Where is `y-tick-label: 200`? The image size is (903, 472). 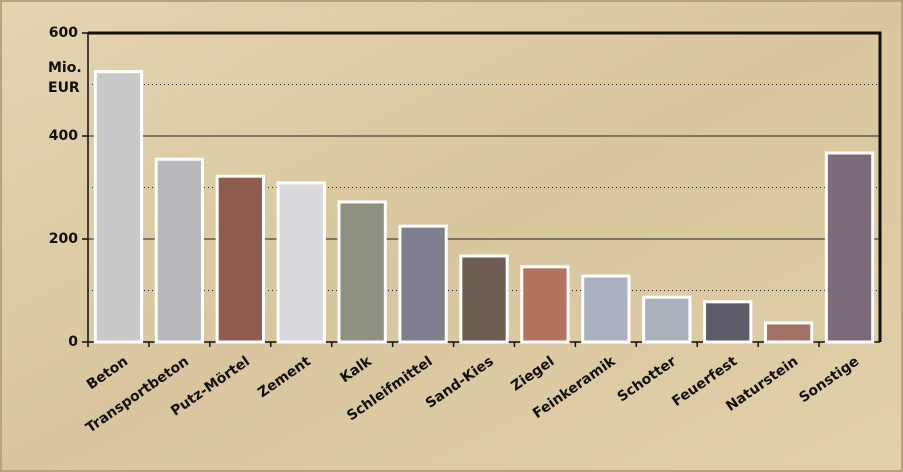
y-tick-label: 200 is located at coordinates (63, 239).